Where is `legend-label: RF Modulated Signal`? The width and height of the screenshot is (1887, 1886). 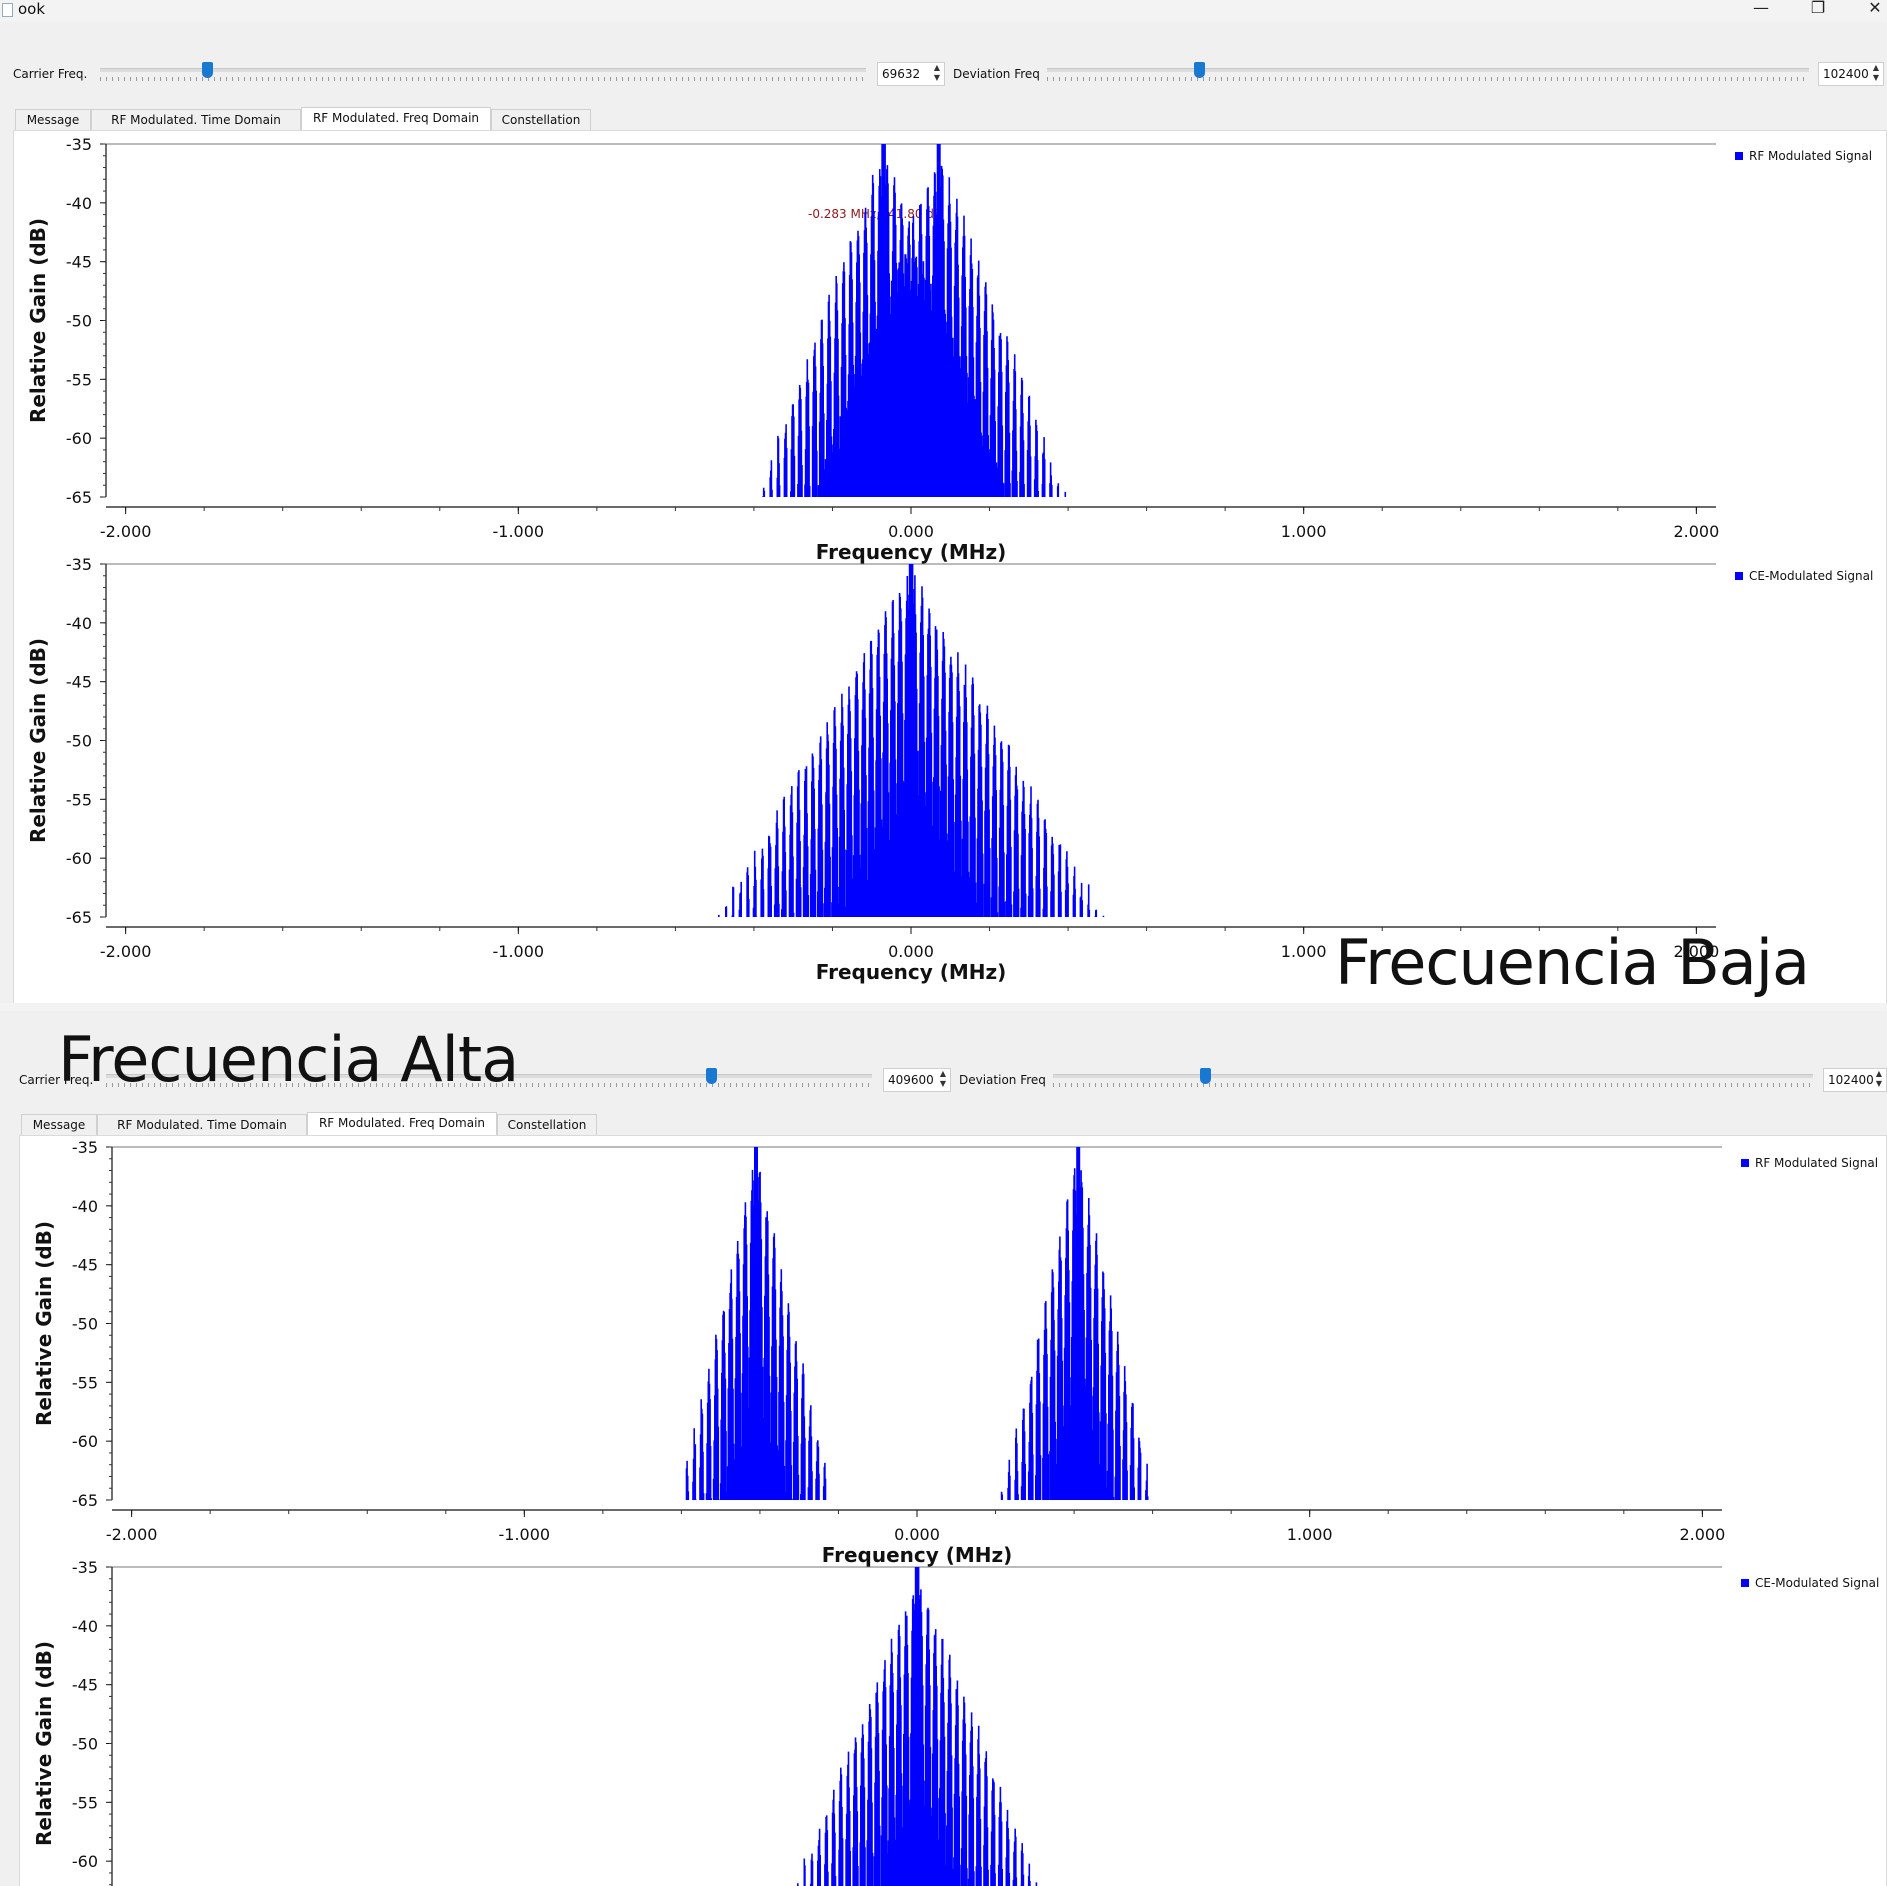 legend-label: RF Modulated Signal is located at coordinates (1811, 156).